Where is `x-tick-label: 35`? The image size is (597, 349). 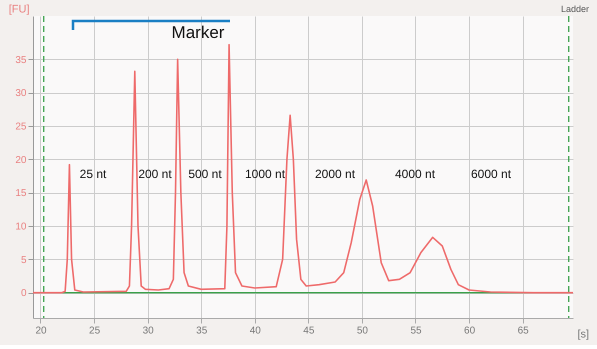
x-tick-label: 35 is located at coordinates (202, 331).